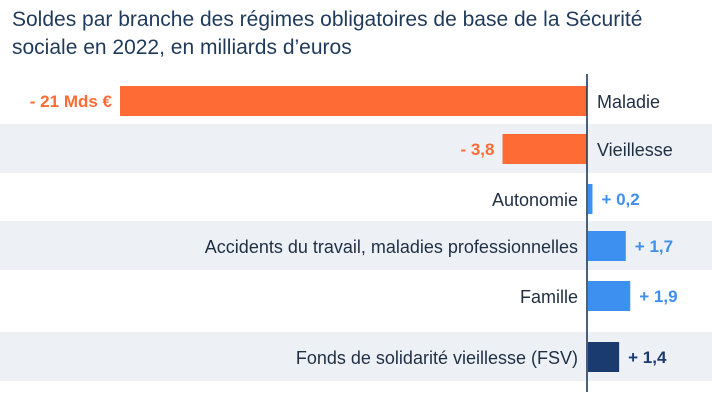 The image size is (712, 400). Describe the element at coordinates (356, 148) in the screenshot. I see `row-band` at that location.